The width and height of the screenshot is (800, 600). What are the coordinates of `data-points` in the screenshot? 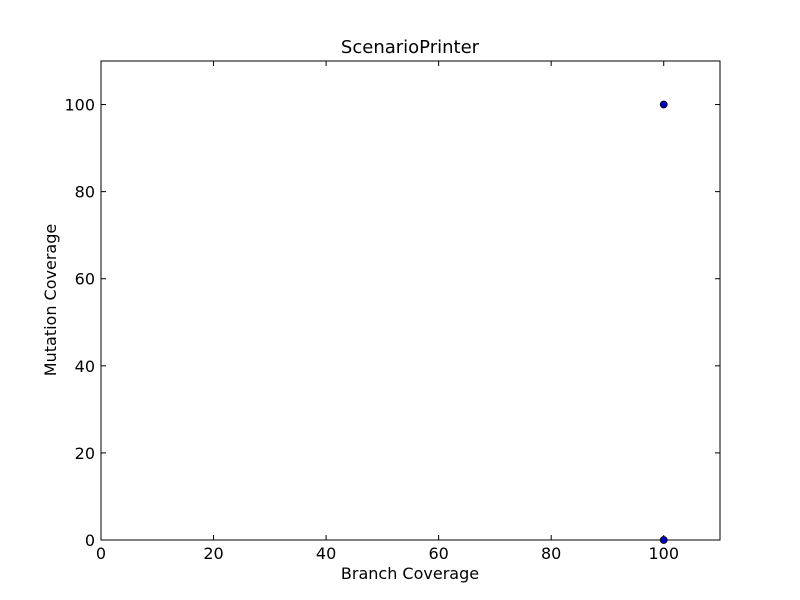 It's located at (663, 322).